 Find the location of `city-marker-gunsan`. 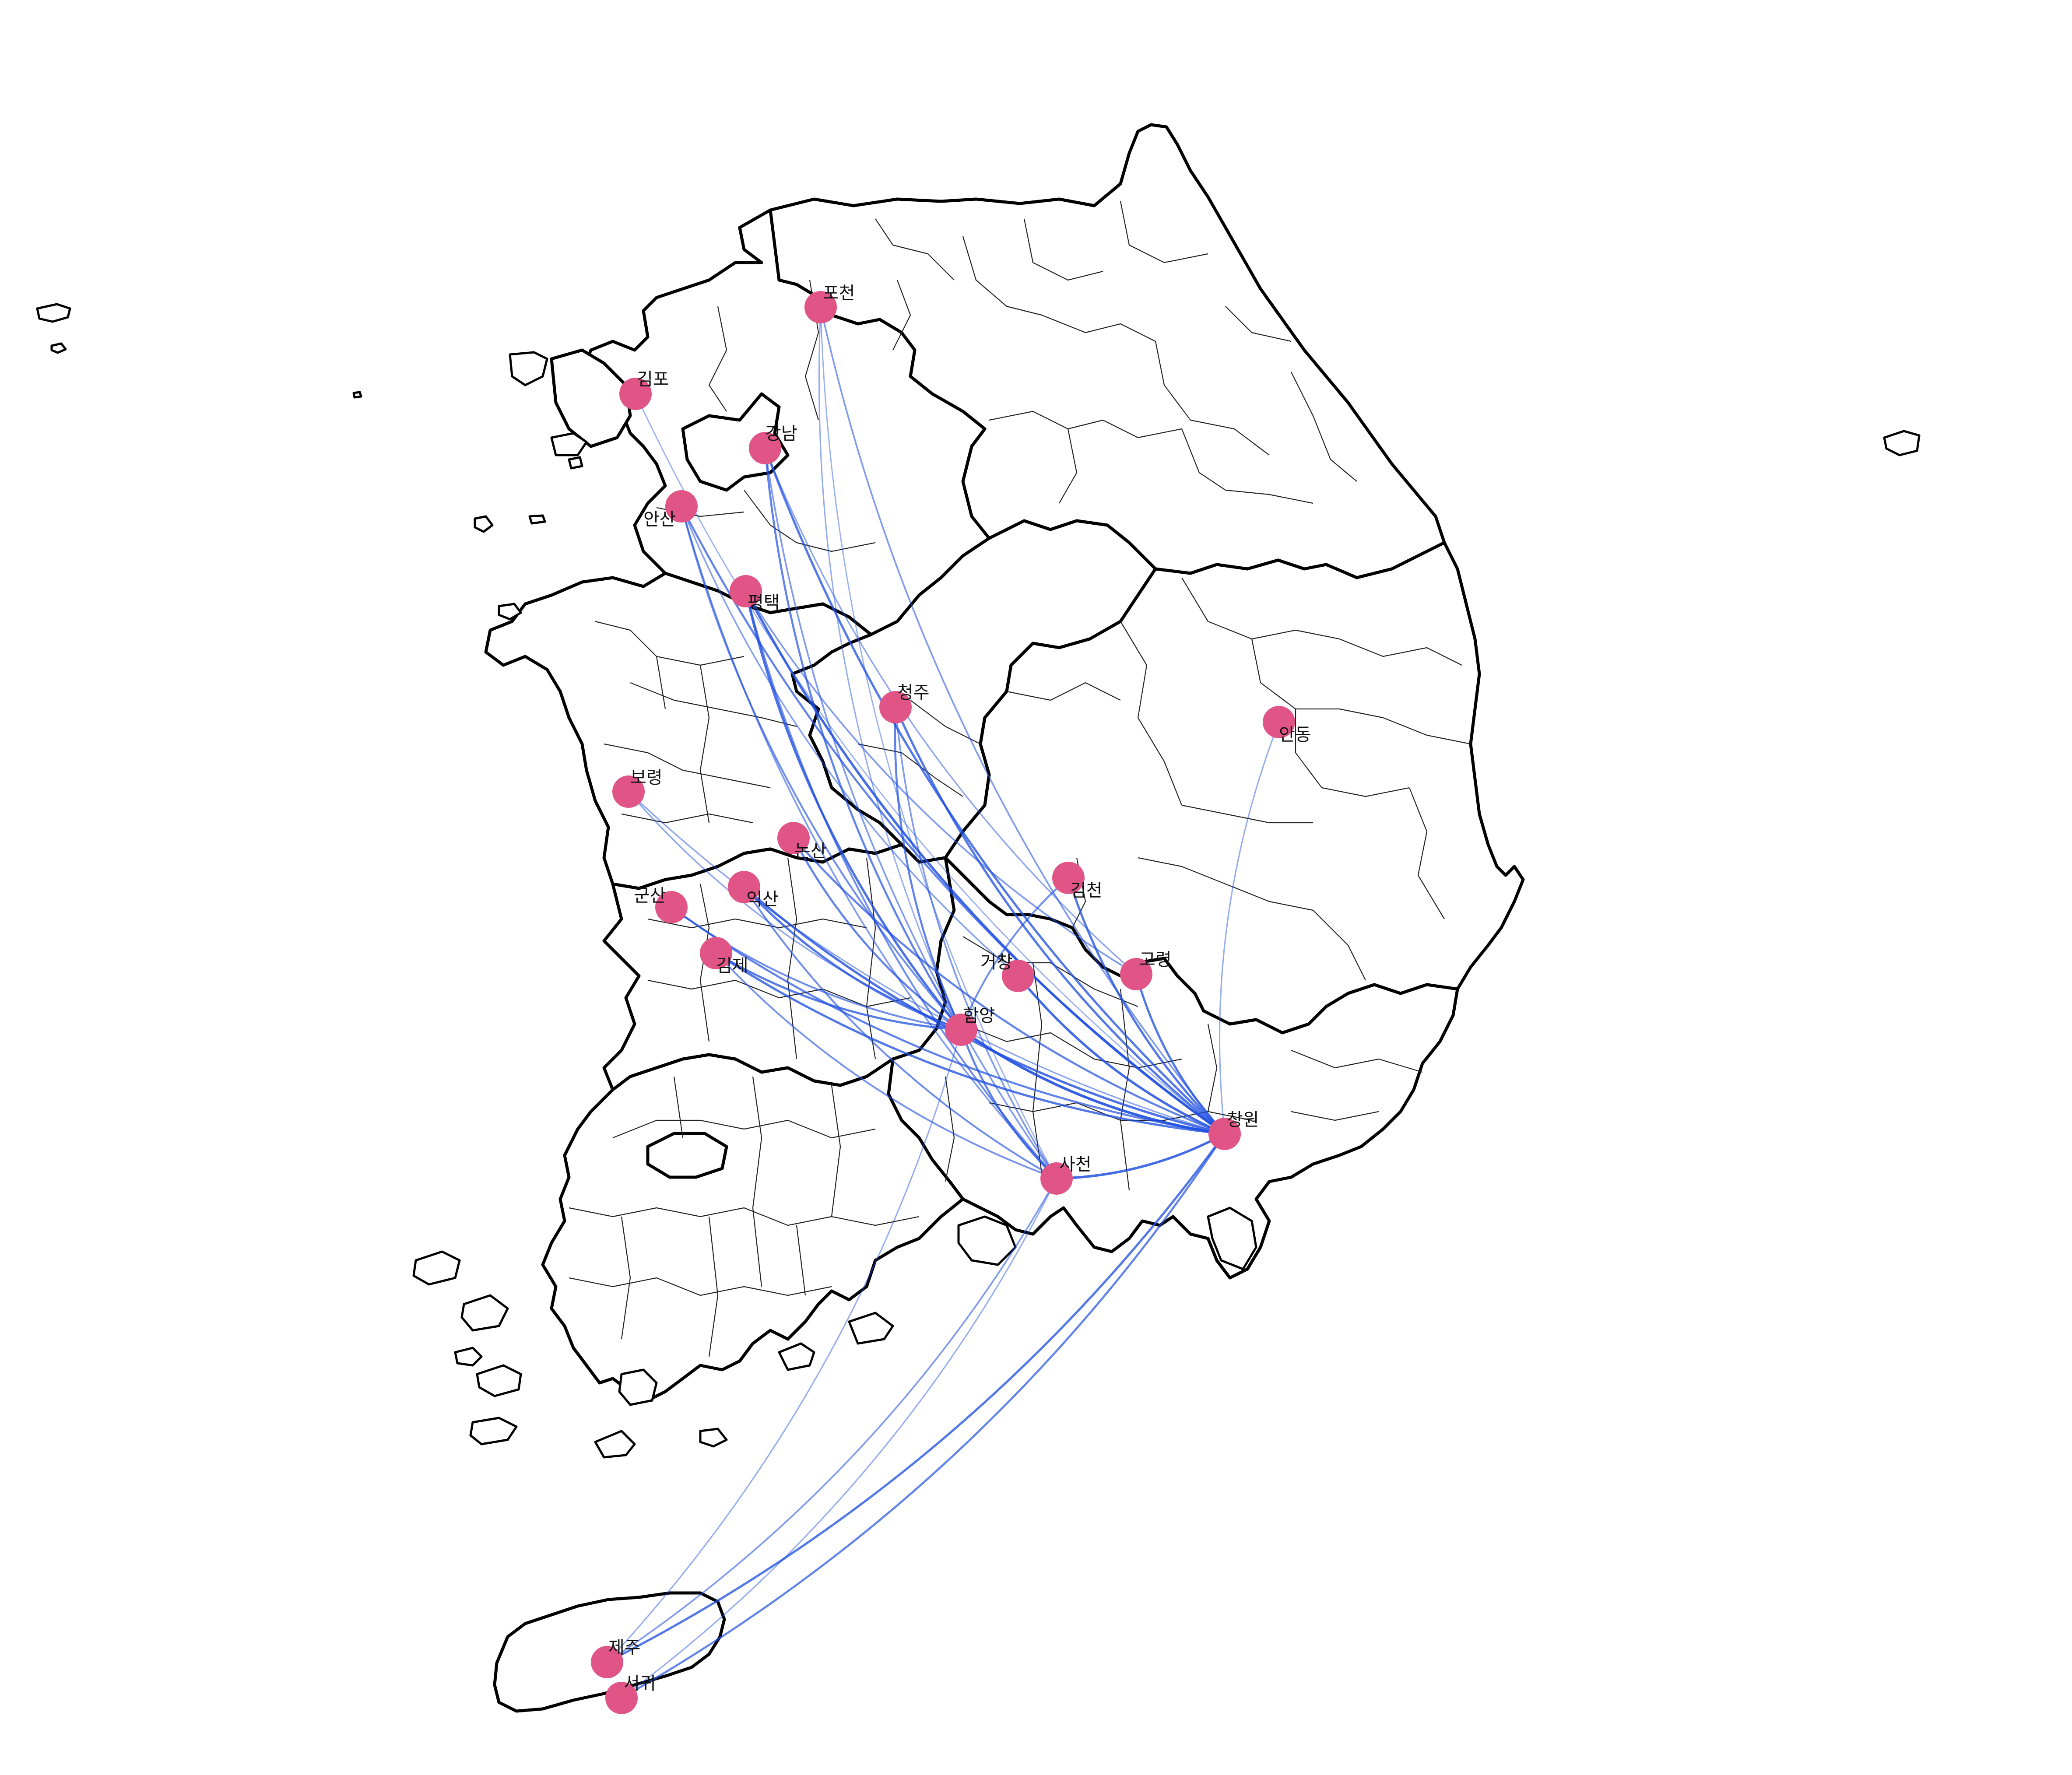

city-marker-gunsan is located at coordinates (672, 907).